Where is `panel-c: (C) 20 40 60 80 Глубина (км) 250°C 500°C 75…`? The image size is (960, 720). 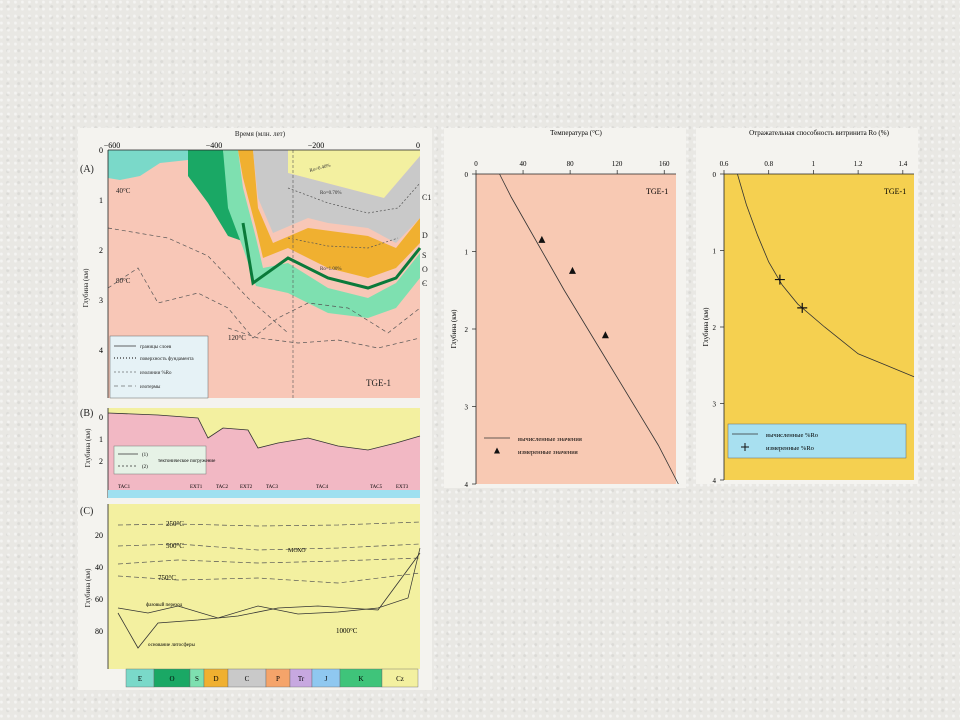 panel-c: (C) 20 40 60 80 Глубина (км) 250°C 500°C 75… is located at coordinates (250, 596).